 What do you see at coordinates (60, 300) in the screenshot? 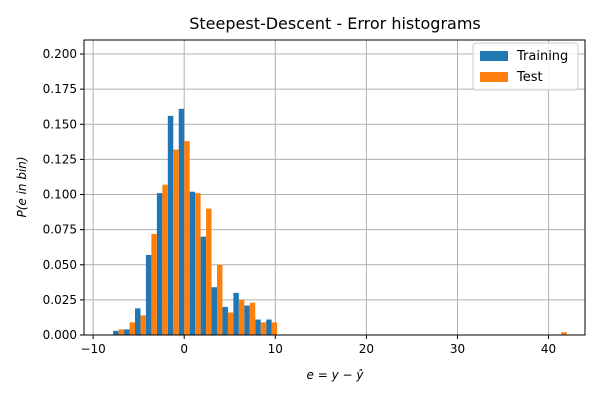
I see `y-tick-label: 0.025` at bounding box center [60, 300].